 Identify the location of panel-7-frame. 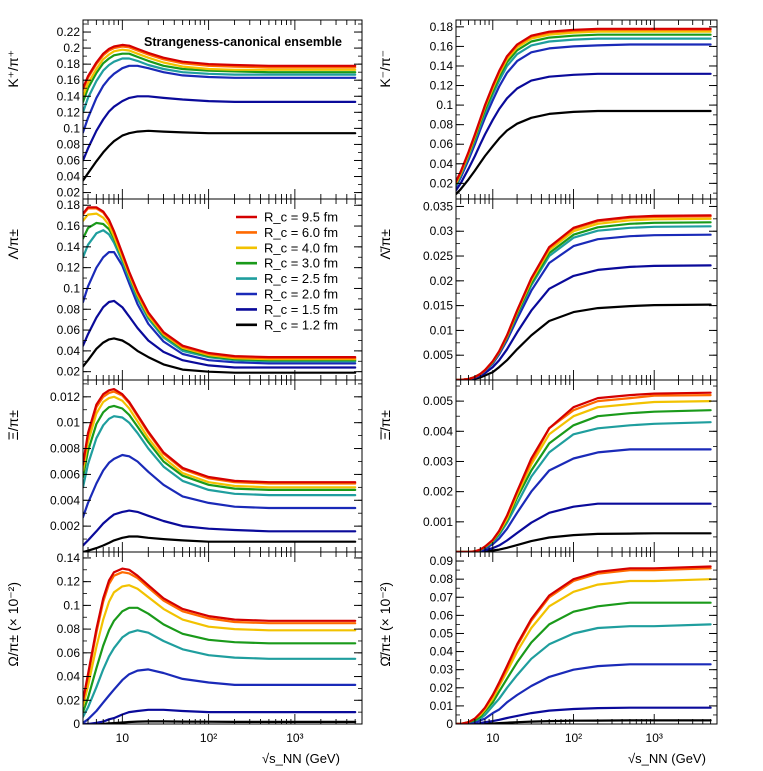
(586, 638).